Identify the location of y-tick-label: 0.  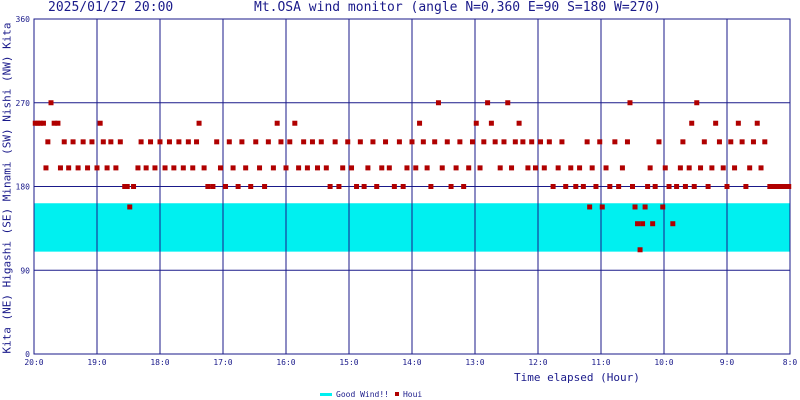
(27, 354).